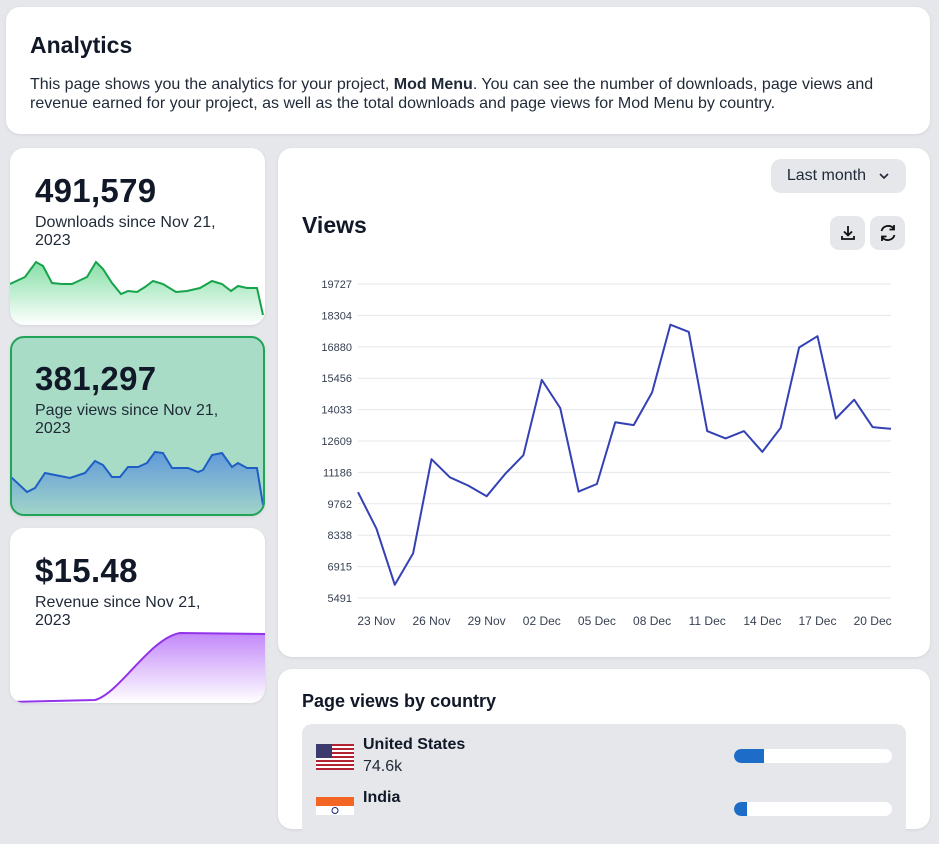  Describe the element at coordinates (414, 745) in the screenshot. I see `country-name: United States` at that location.